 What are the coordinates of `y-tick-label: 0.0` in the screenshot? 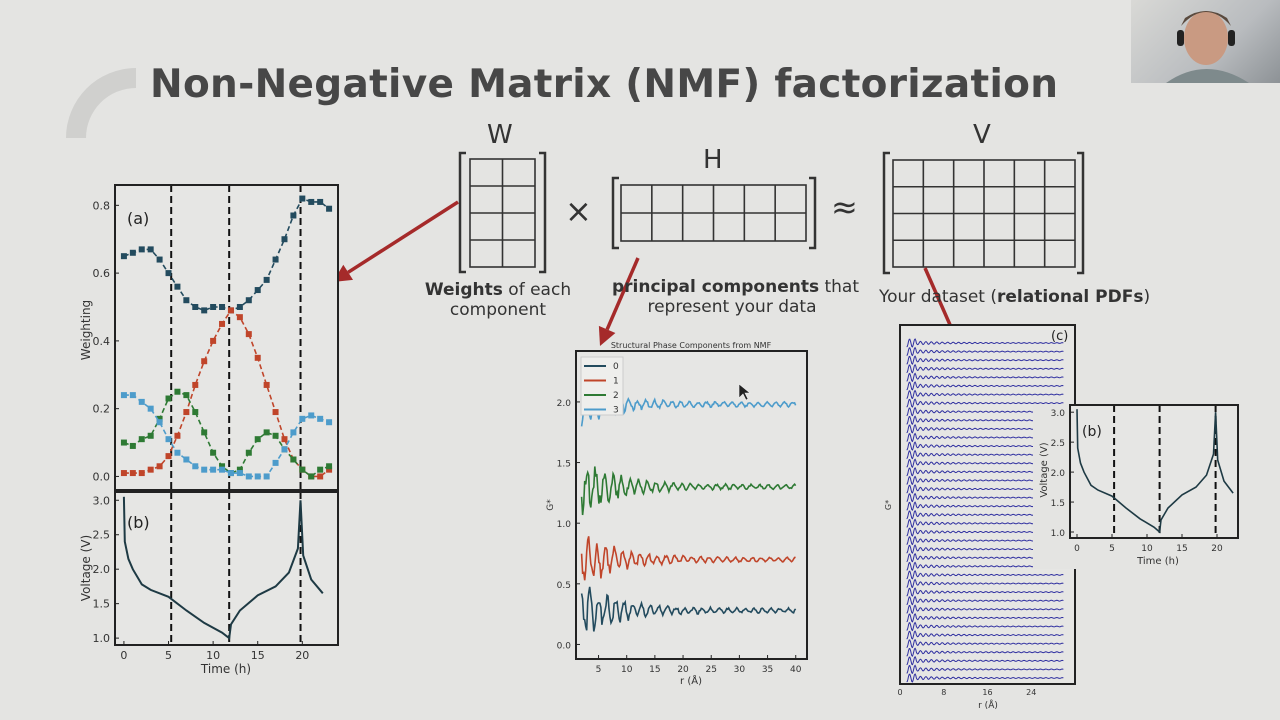 It's located at (102, 476).